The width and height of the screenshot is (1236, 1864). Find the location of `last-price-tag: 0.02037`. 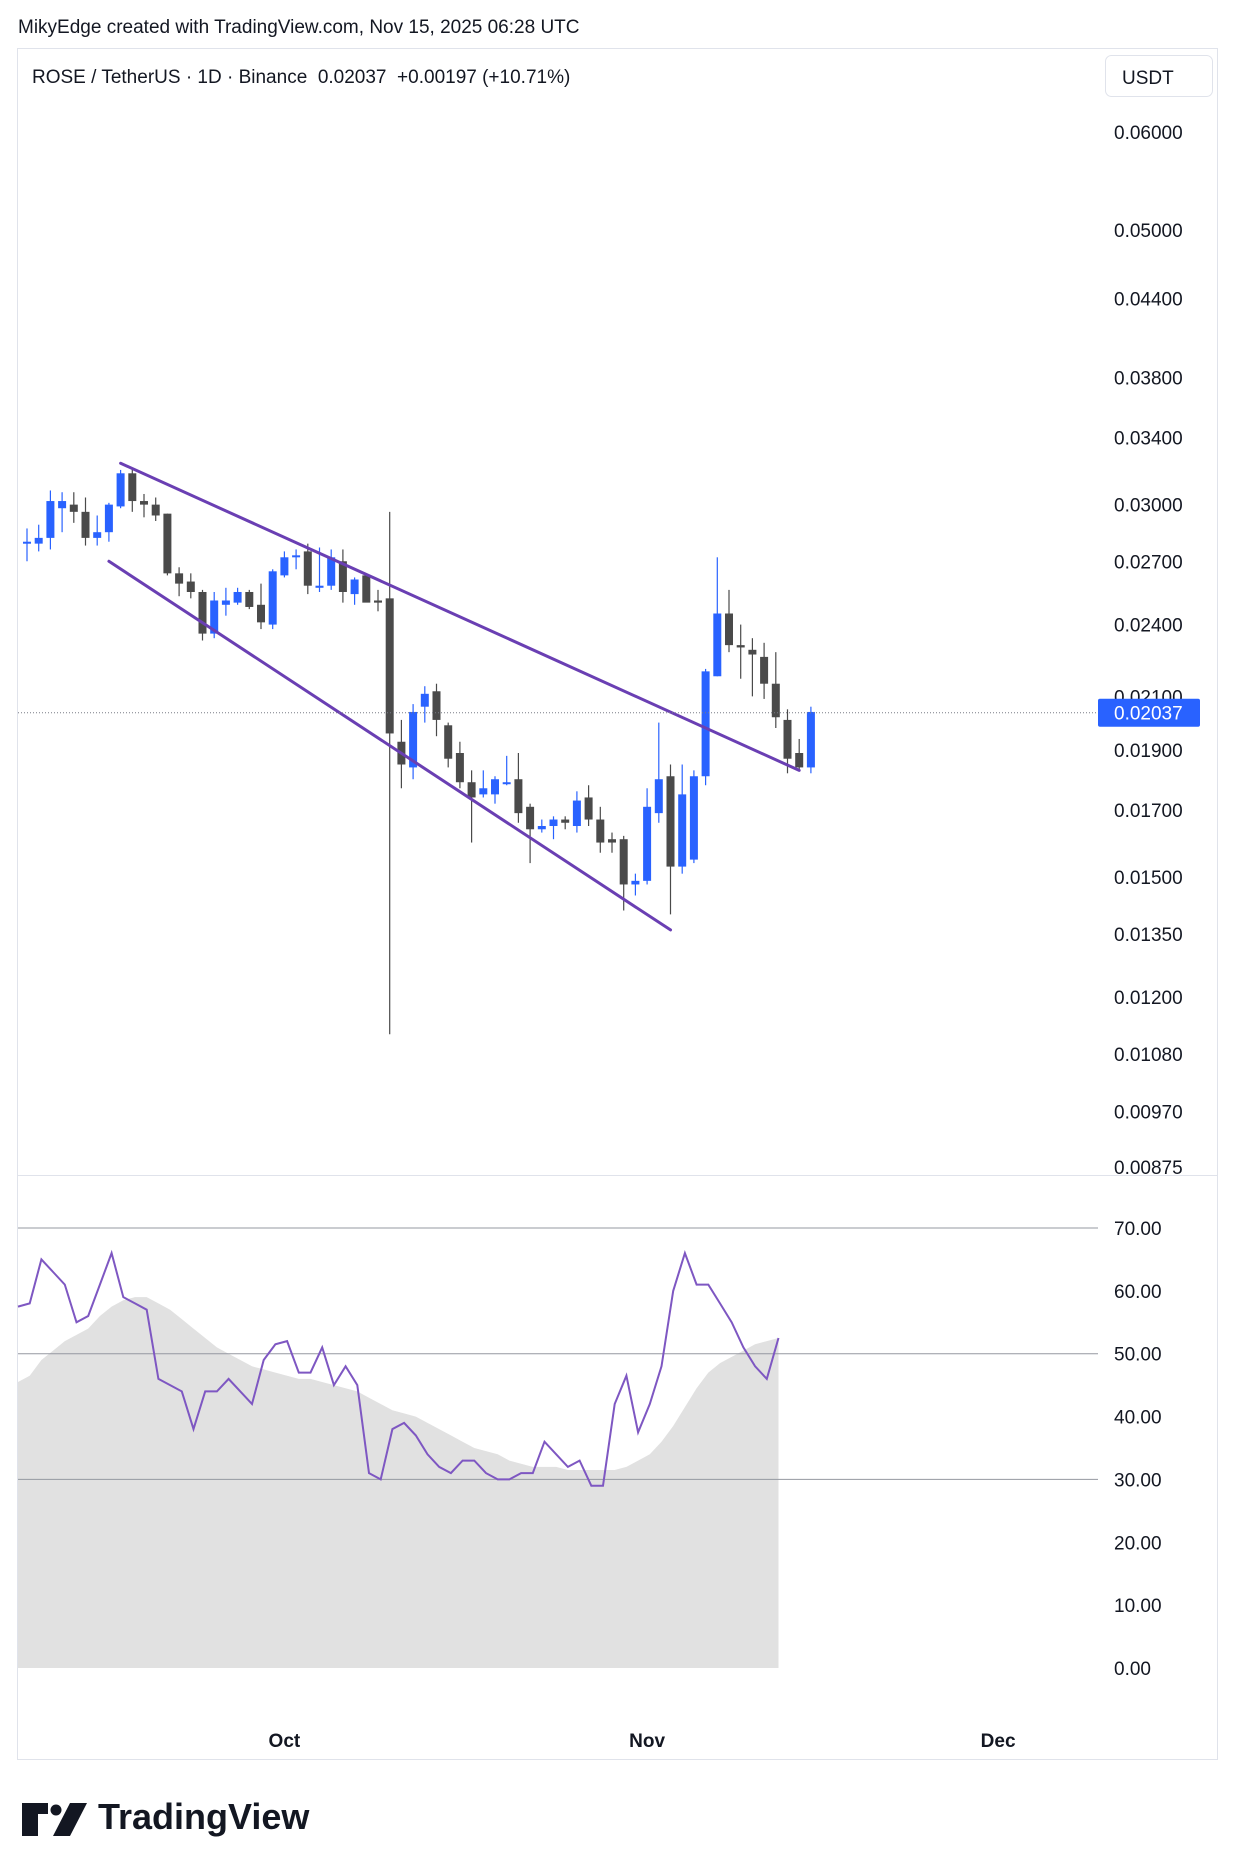

last-price-tag: 0.02037 is located at coordinates (1149, 712).